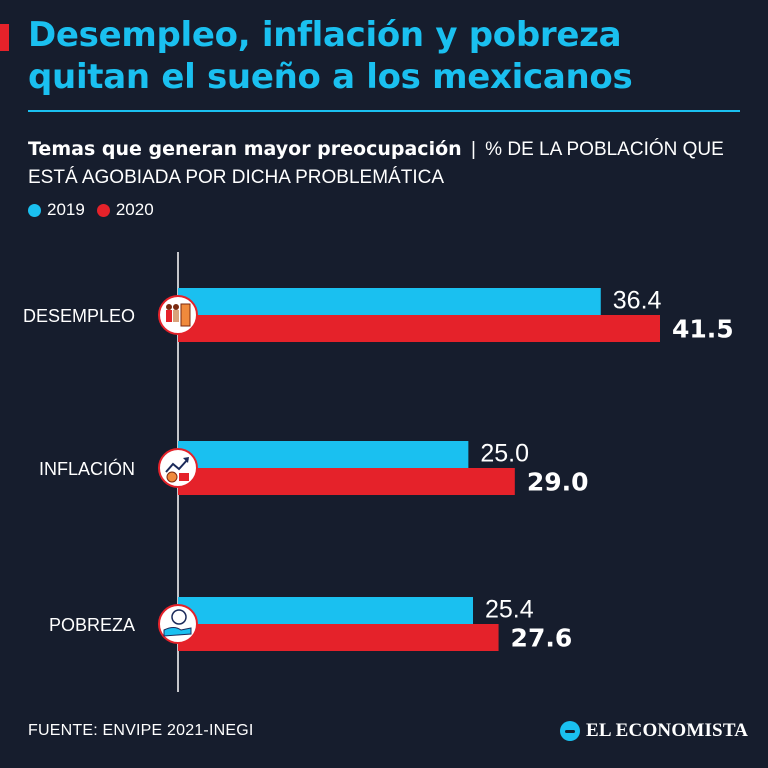 The image size is (768, 768). I want to click on value-label-inflacion-2020: 29.0, so click(558, 482).